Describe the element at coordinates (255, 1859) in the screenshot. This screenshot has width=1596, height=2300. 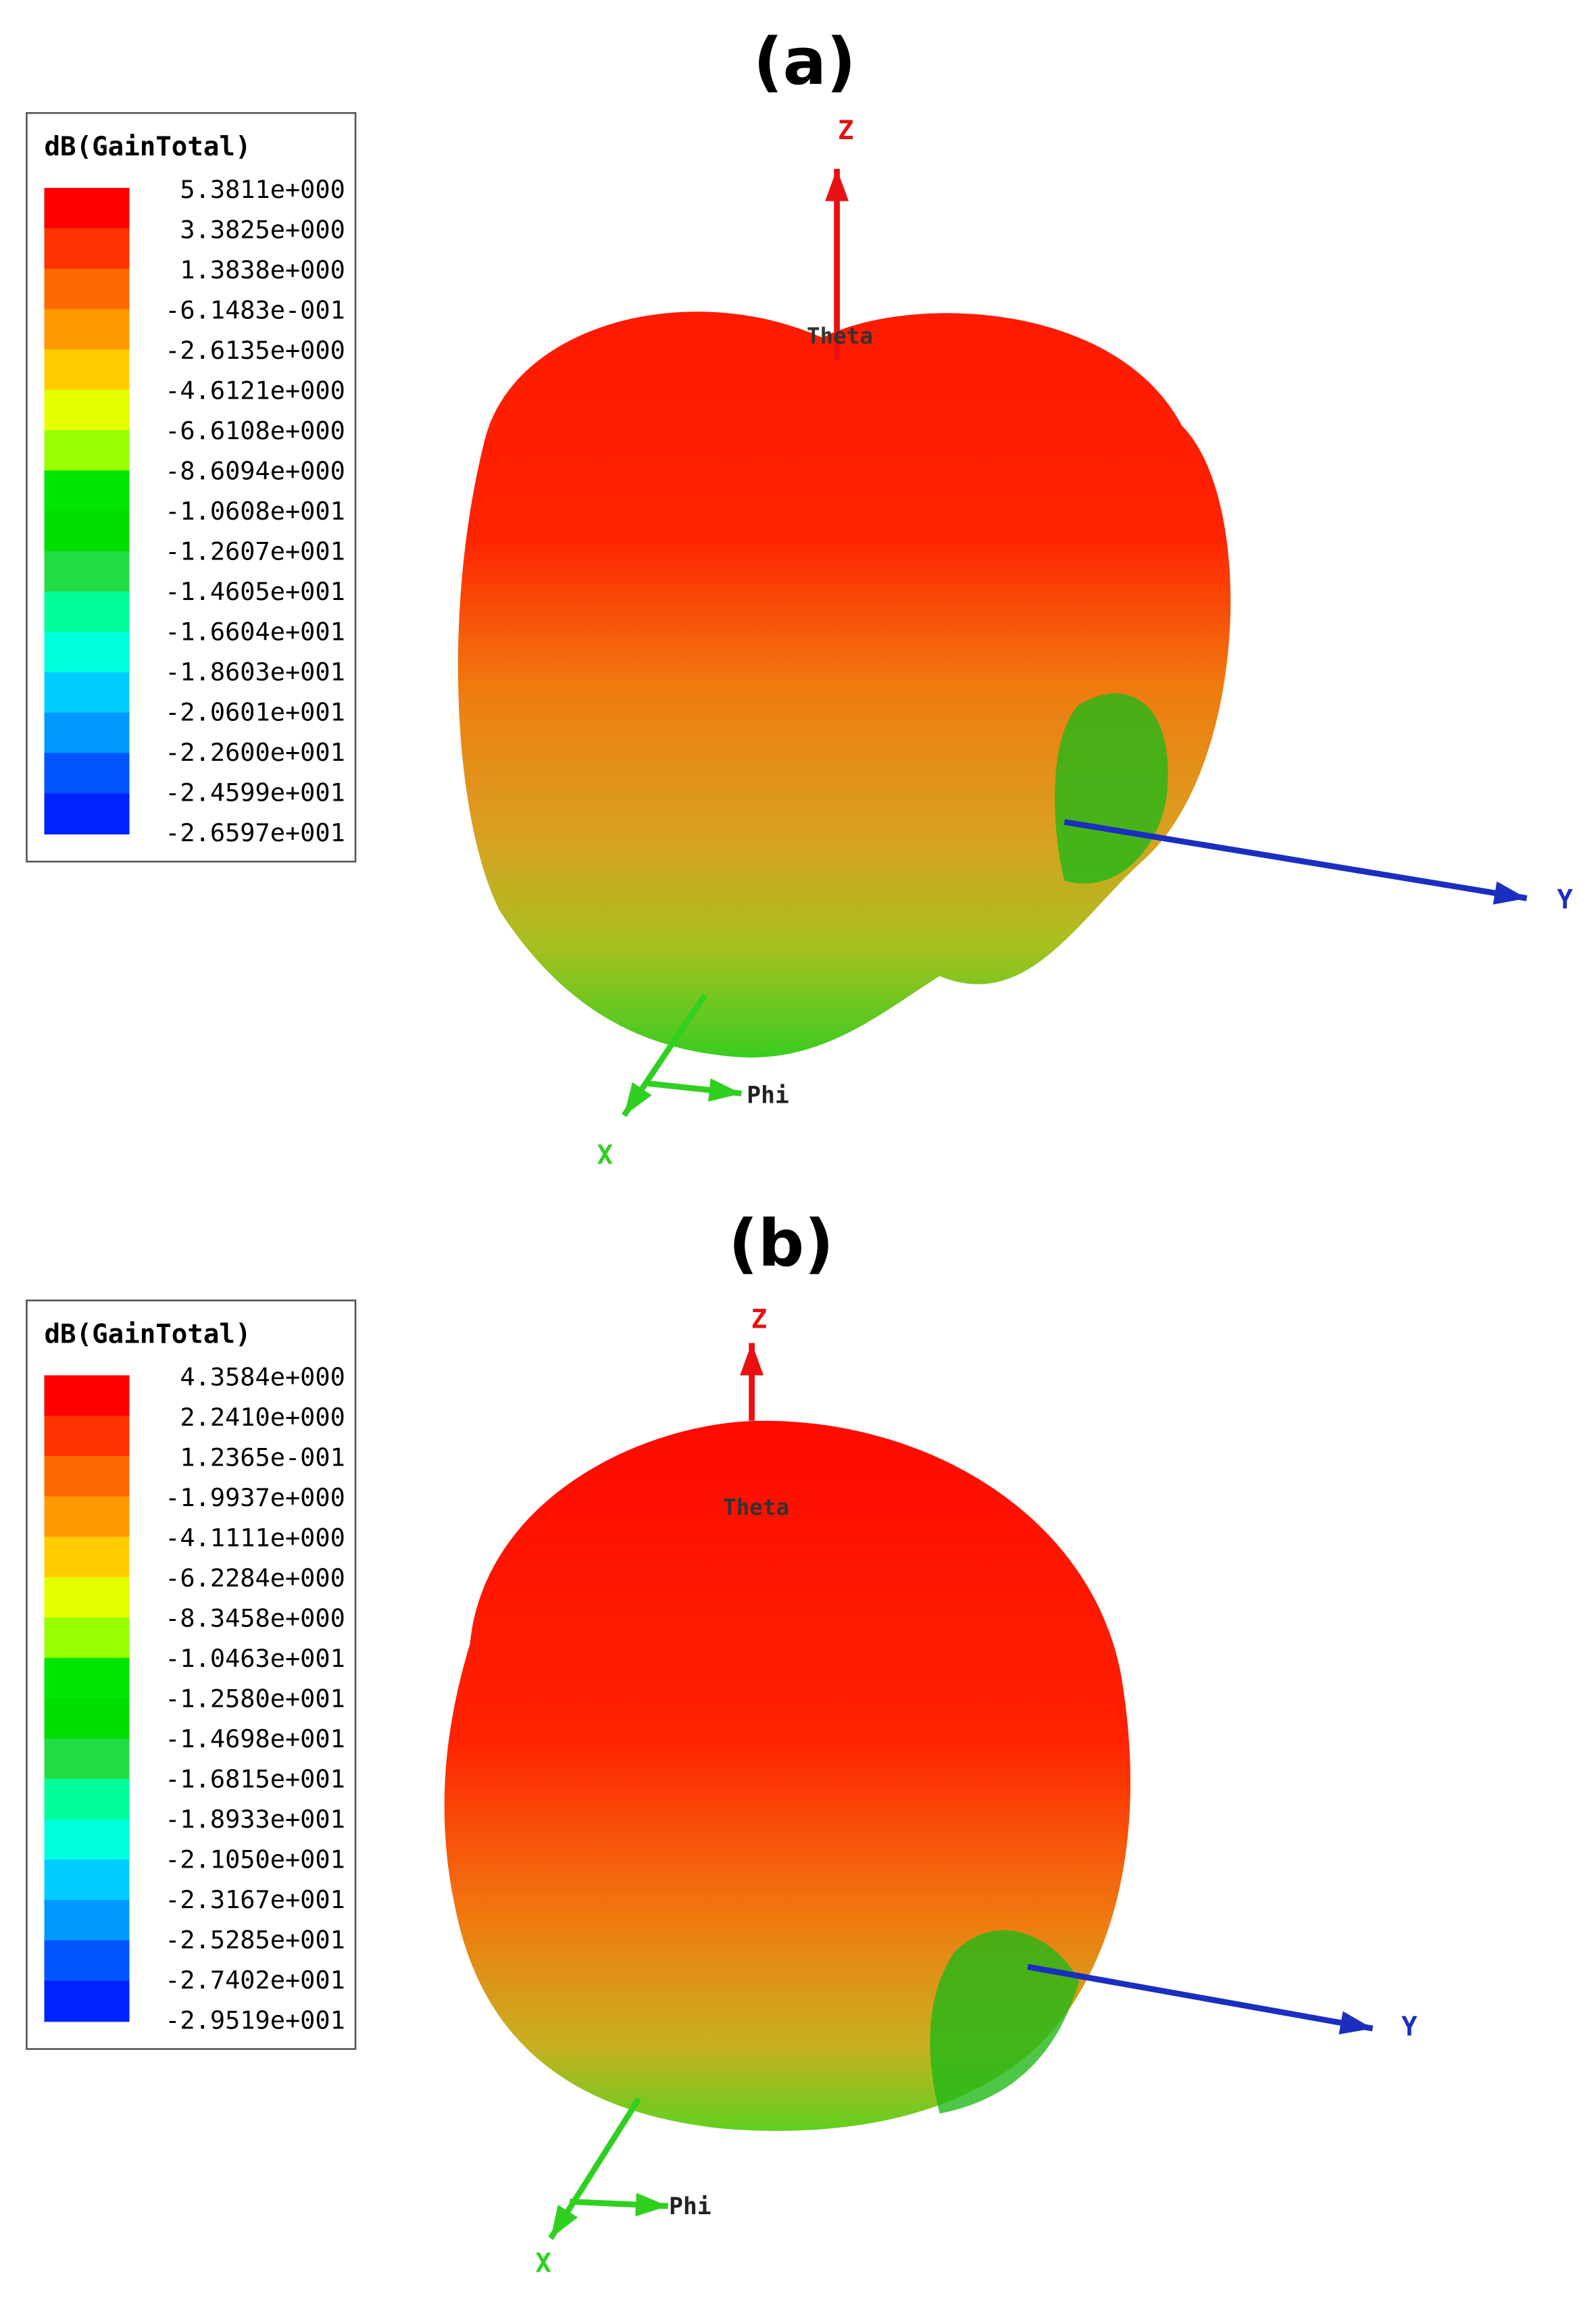
I see `legend-entry: -2.1050e+001` at that location.